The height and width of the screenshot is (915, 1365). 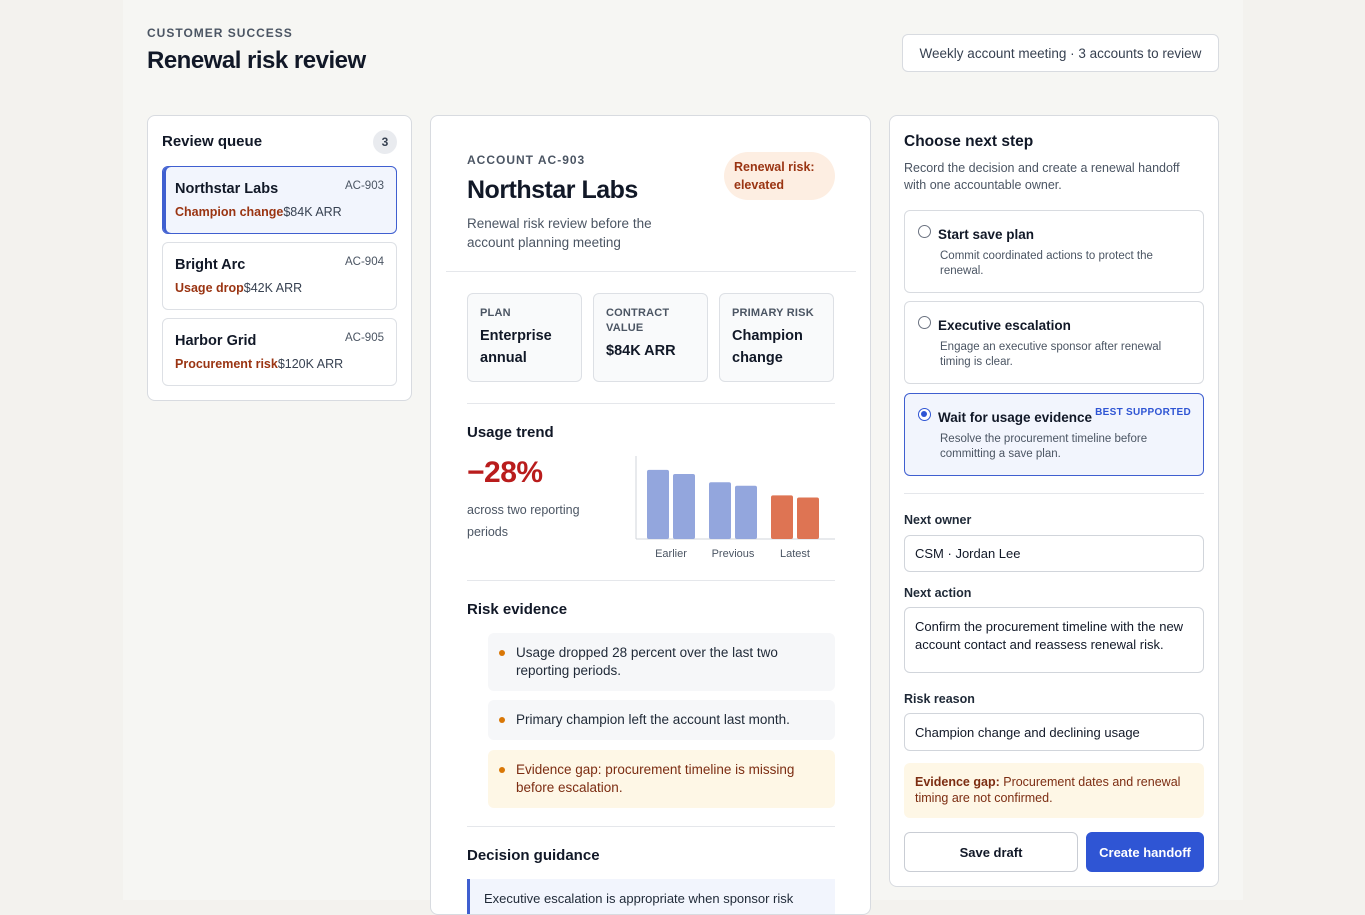 What do you see at coordinates (795, 554) in the screenshot?
I see `chart-x-tick-label: Latest` at bounding box center [795, 554].